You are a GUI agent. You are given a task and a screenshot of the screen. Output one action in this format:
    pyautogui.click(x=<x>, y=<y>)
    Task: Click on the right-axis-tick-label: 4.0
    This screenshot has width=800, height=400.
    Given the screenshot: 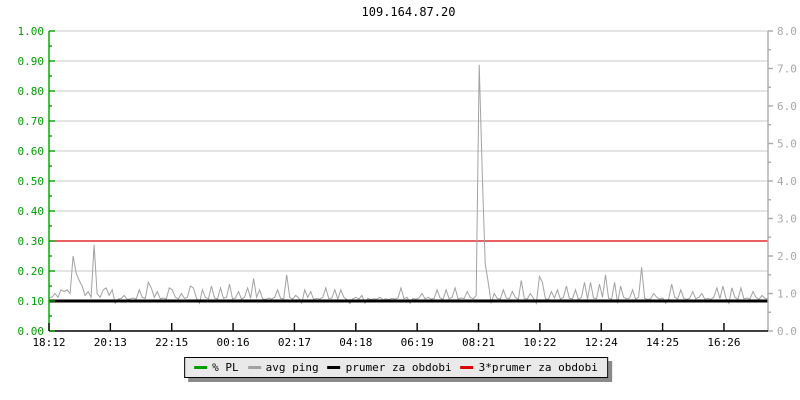 What is the action you would take?
    pyautogui.click(x=787, y=181)
    